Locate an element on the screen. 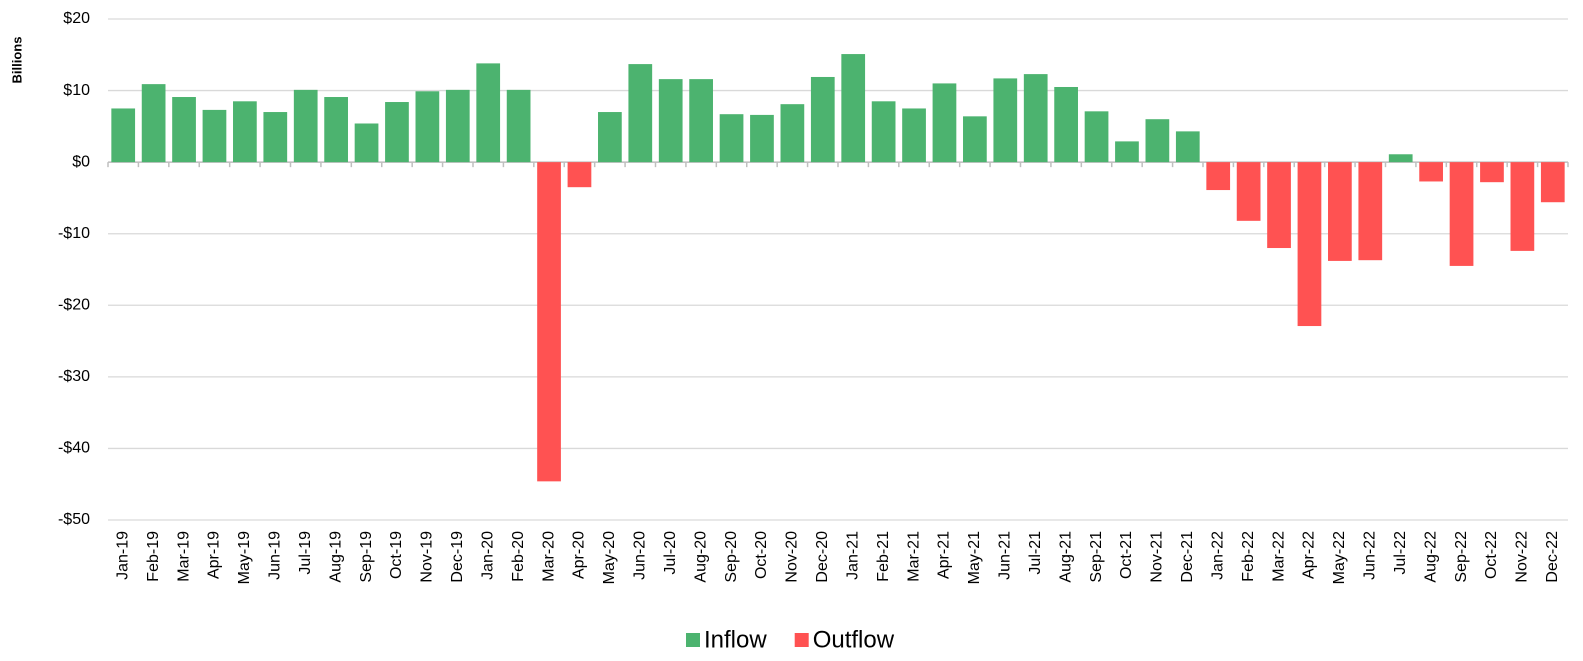 This screenshot has width=1583, height=661. x-tick-label: Sep-22 is located at coordinates (1461, 557).